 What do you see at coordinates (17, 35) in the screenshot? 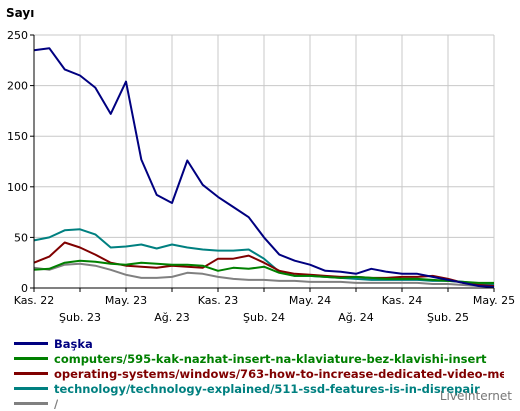
I see `y-tick-label: 250` at bounding box center [17, 35].